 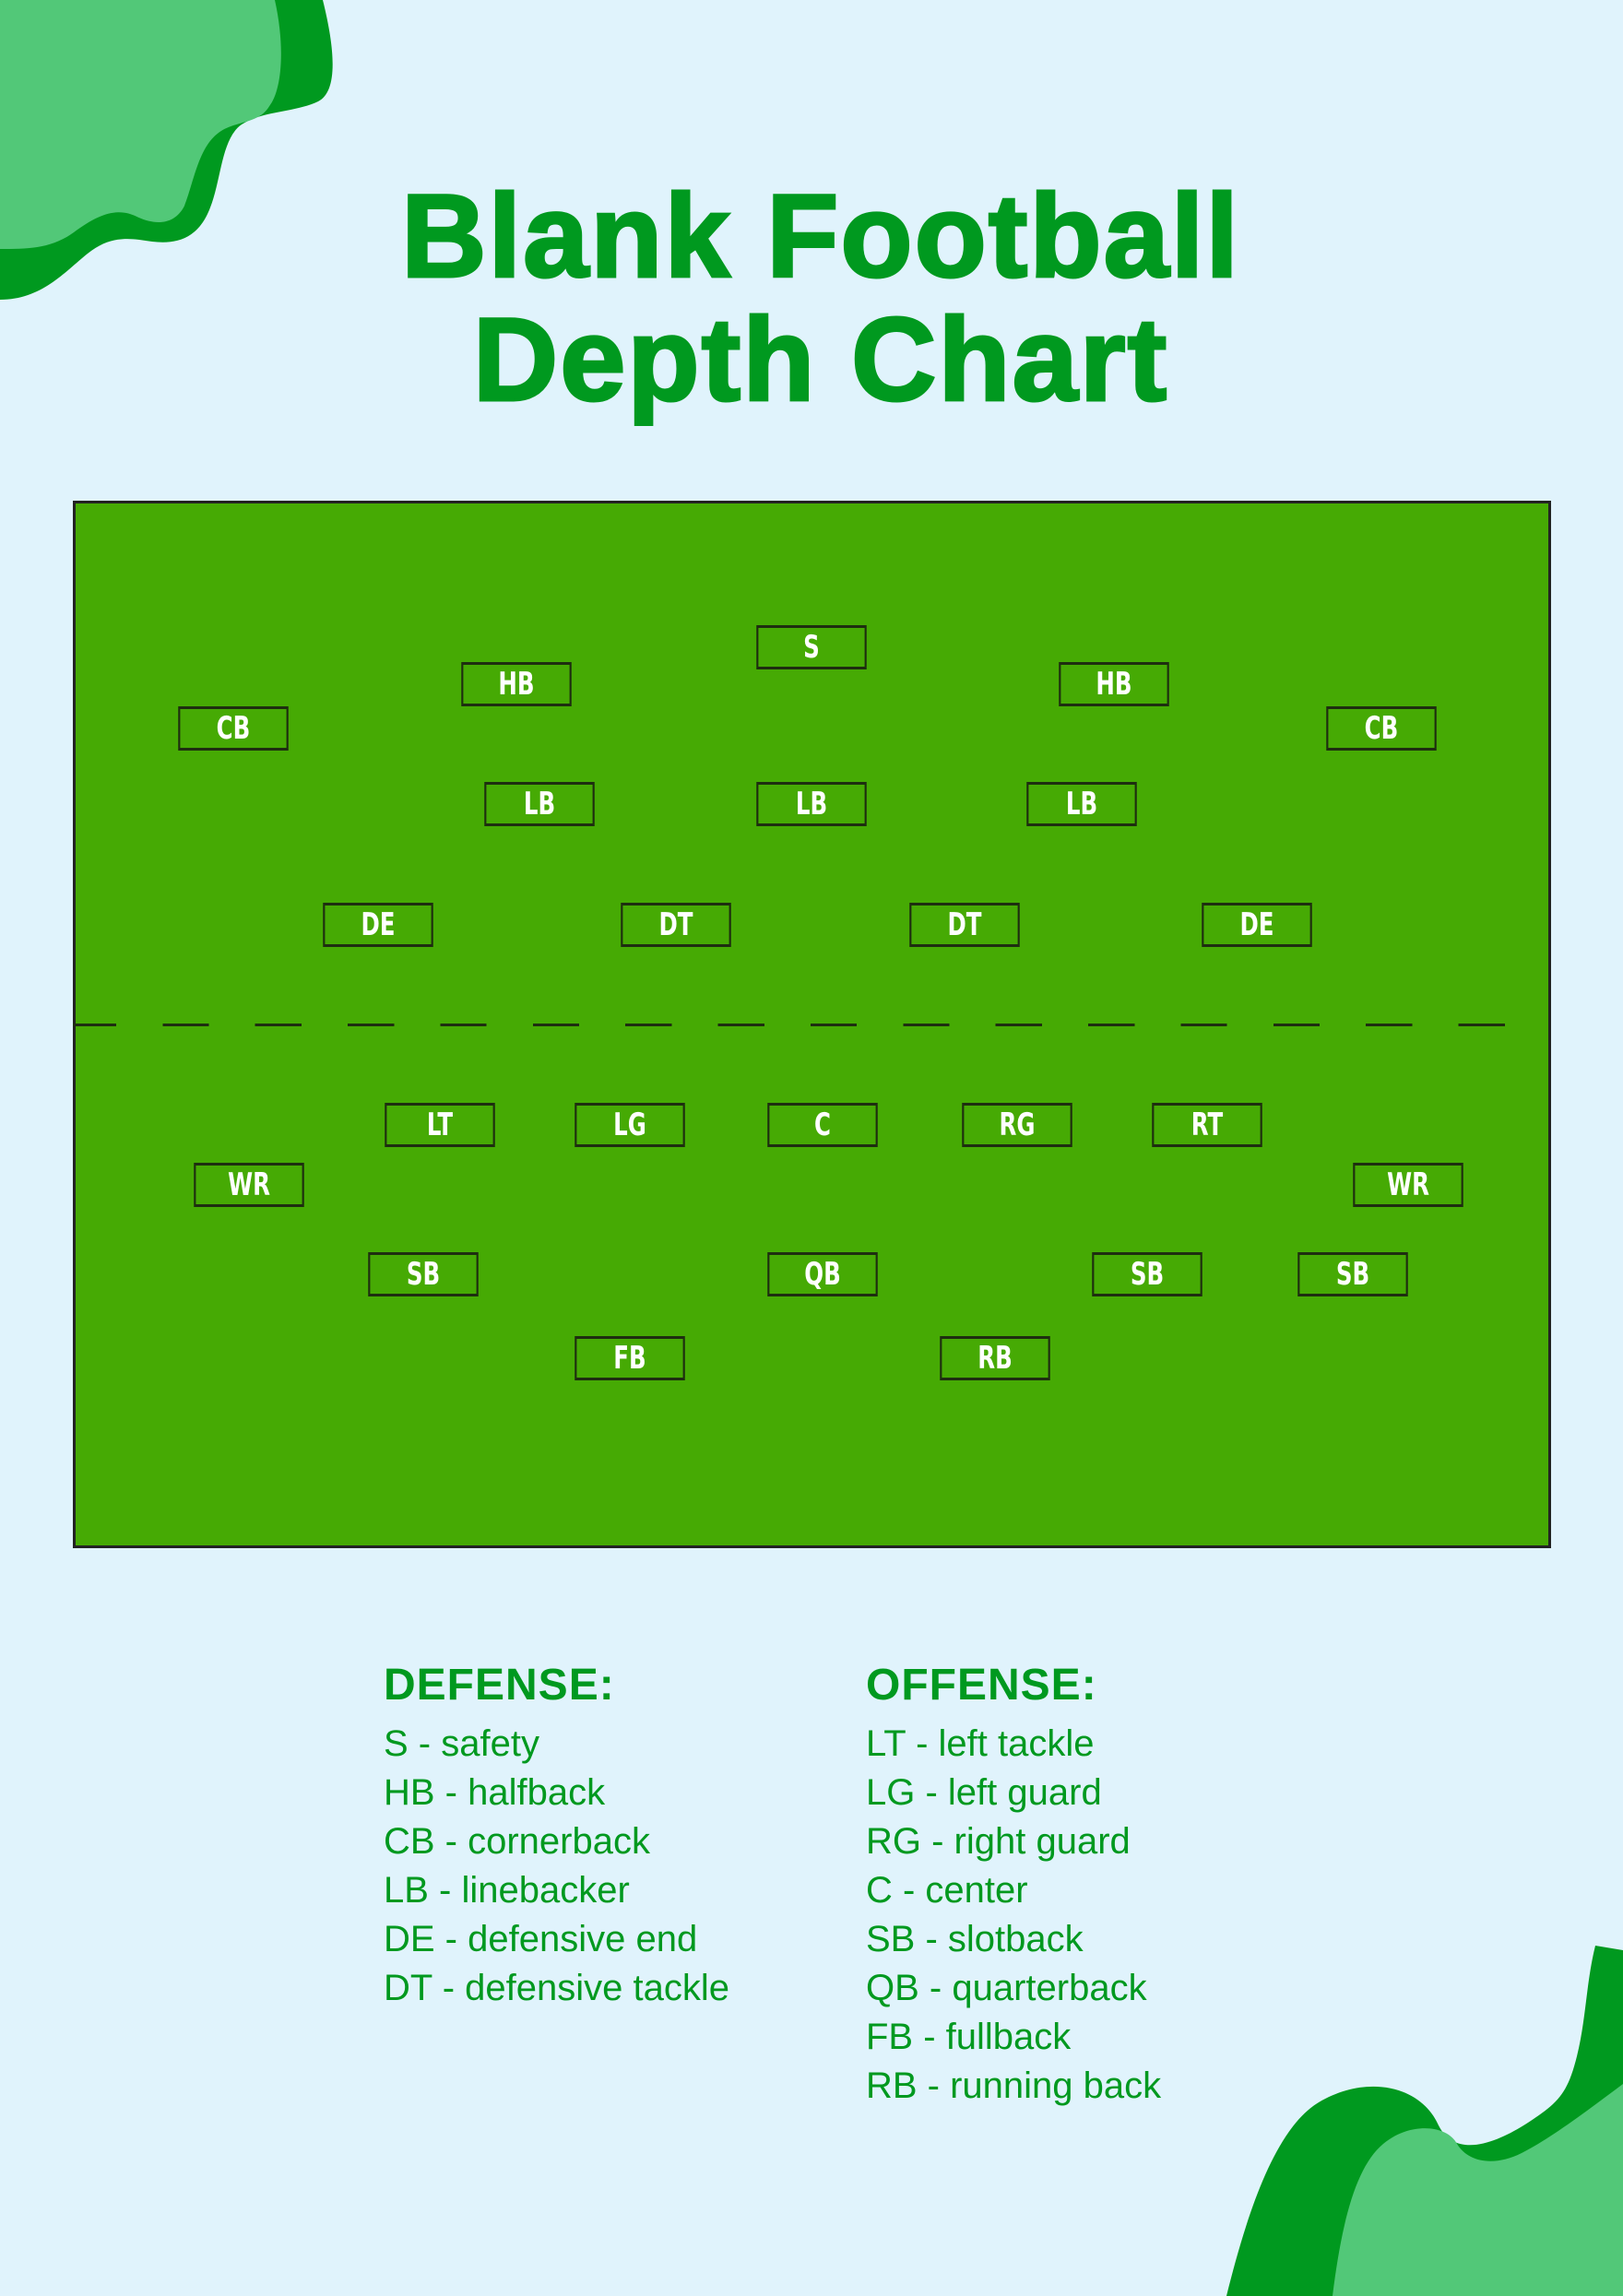 What do you see at coordinates (947, 1890) in the screenshot?
I see `legend-item: C - center` at bounding box center [947, 1890].